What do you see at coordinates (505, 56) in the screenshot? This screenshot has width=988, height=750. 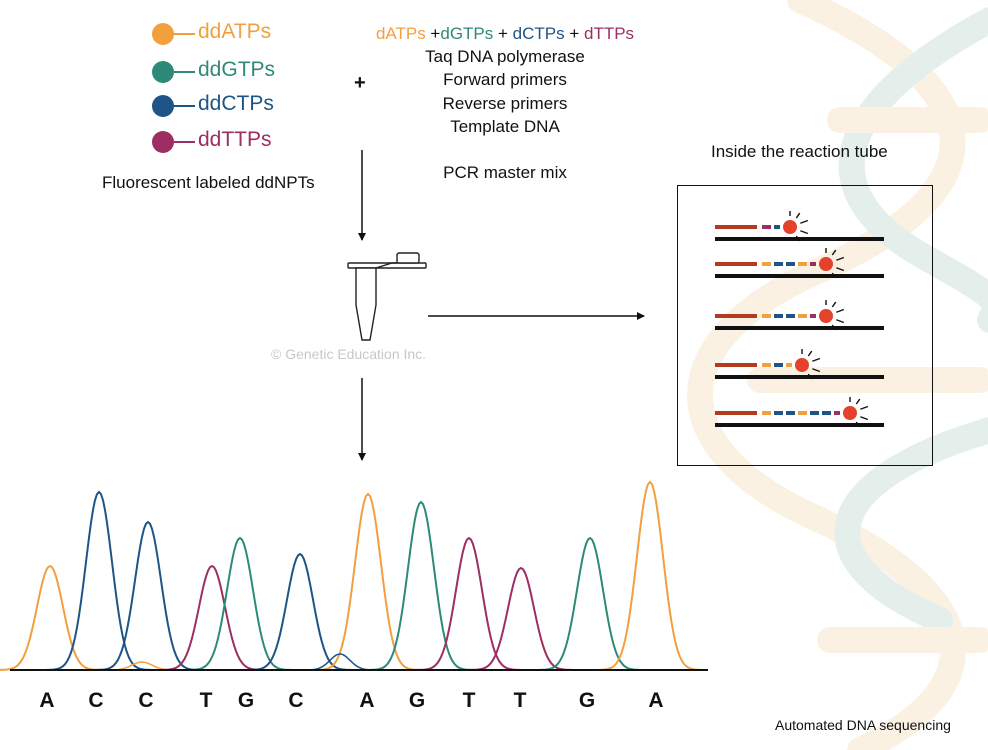 I see `mix-component: Taq DNA polymerase` at bounding box center [505, 56].